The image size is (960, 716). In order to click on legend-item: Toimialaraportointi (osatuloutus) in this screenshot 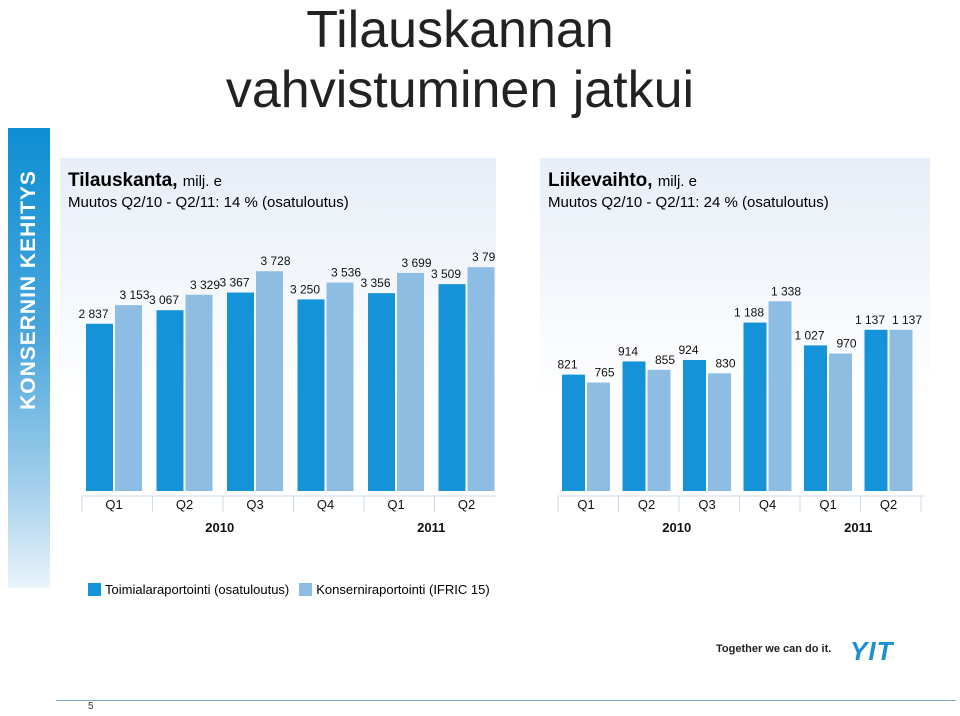, I will do `click(188, 589)`.